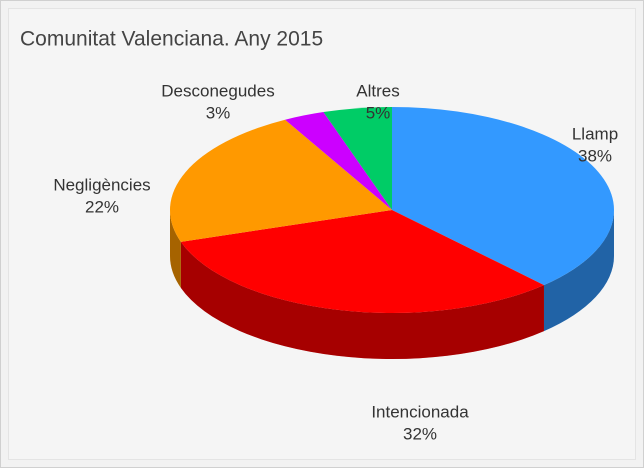 The width and height of the screenshot is (644, 468). Describe the element at coordinates (420, 433) in the screenshot. I see `slice-value-label: 32%` at that location.